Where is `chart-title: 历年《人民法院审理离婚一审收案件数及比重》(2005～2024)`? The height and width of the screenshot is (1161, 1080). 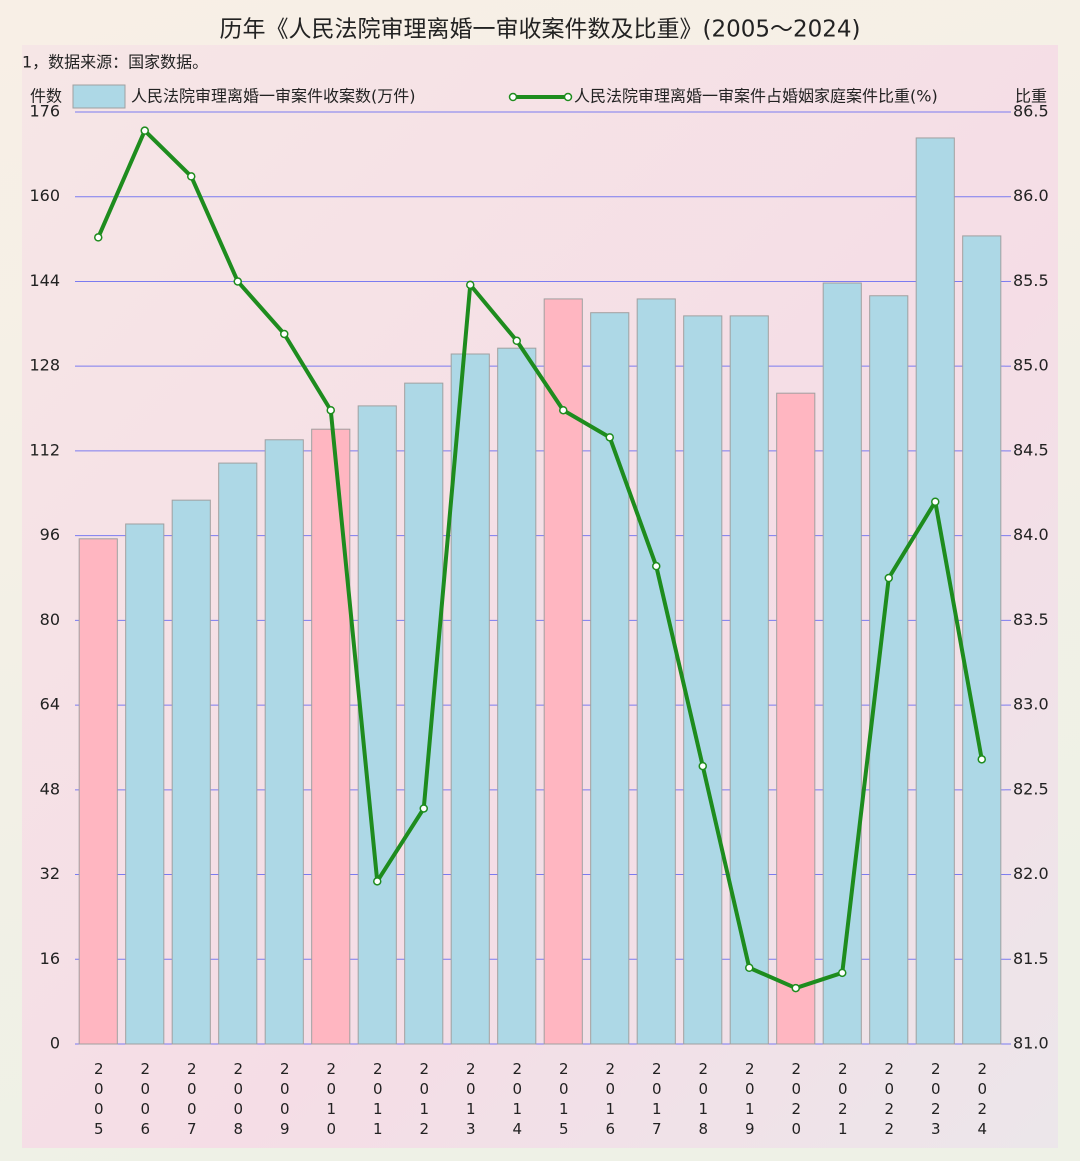 chart-title: 历年《人民法院审理离婚一审收案件数及比重》(2005～2024) is located at coordinates (539, 30).